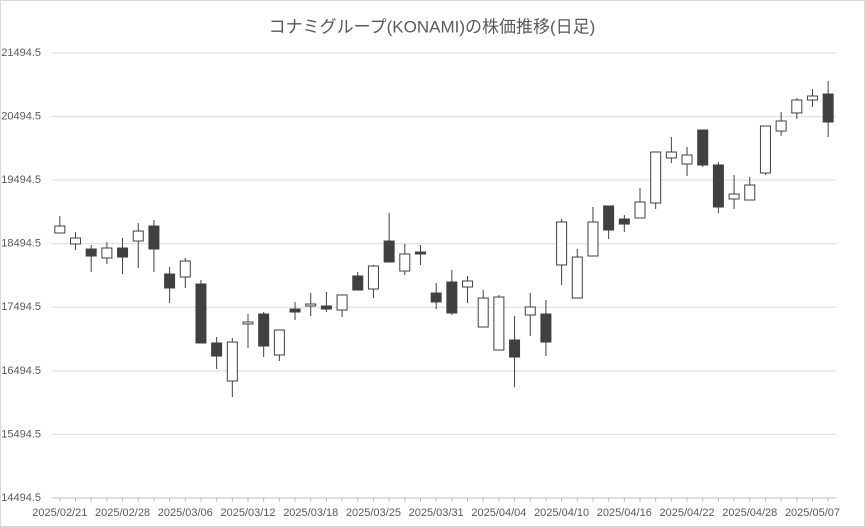 This screenshot has height=527, width=865. Describe the element at coordinates (624, 513) in the screenshot. I see `x-tick-label: 2025/04/16` at that location.